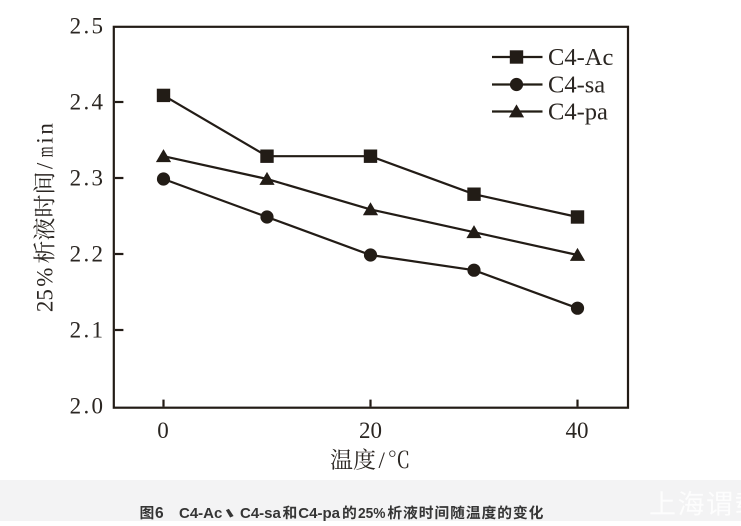  What do you see at coordinates (45, 140) in the screenshot?
I see `svg-text: i` at bounding box center [45, 140].